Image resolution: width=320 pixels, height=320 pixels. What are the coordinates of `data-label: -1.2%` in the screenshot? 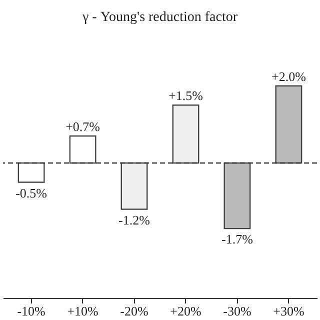 It's located at (134, 220).